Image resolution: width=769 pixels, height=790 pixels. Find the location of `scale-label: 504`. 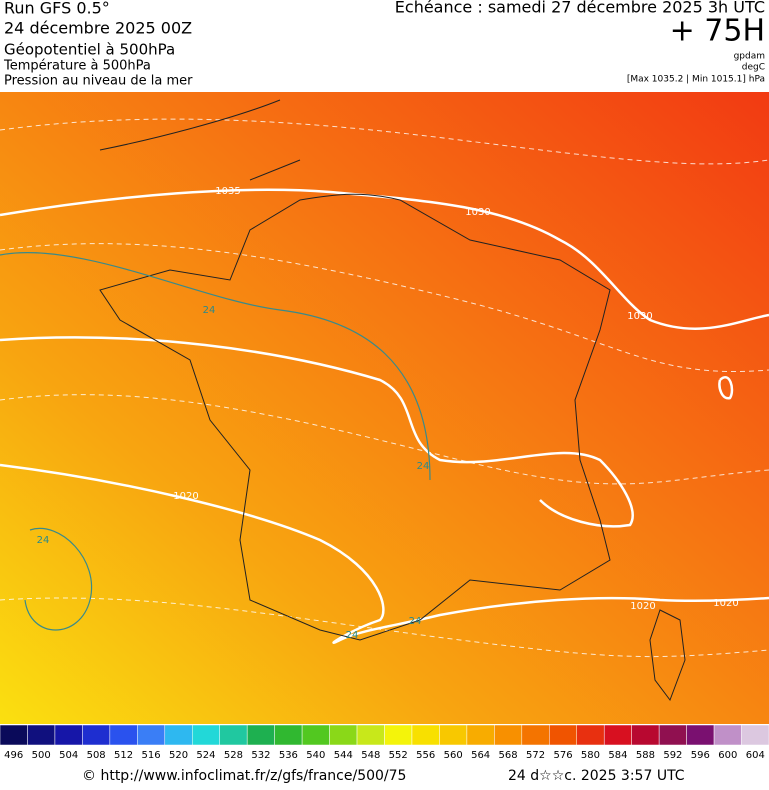

scale-label: 504 is located at coordinates (68, 755).